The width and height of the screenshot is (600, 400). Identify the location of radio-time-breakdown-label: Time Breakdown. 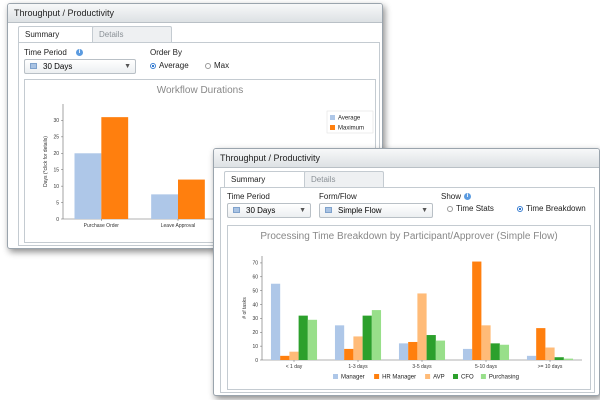
(556, 208).